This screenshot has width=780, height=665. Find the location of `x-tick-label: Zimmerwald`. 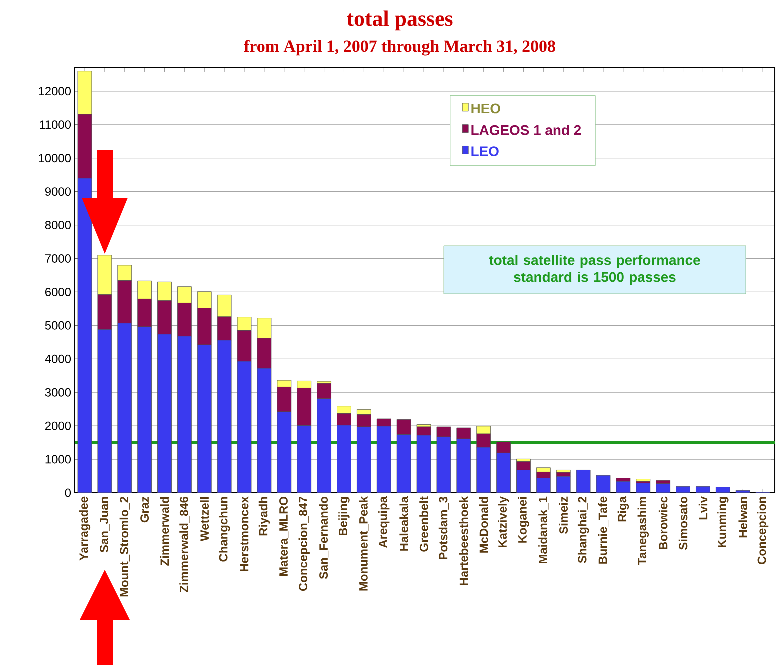

x-tick-label: Zimmerwald is located at coordinates (165, 531).